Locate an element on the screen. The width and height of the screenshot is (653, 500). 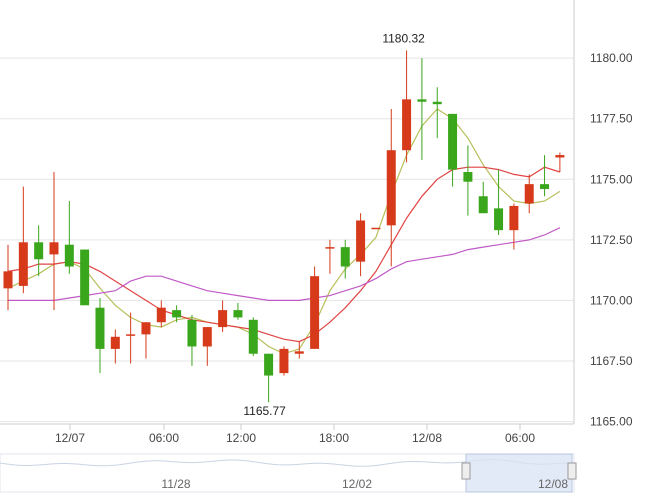
navigator-handle-left is located at coordinates (466, 471).